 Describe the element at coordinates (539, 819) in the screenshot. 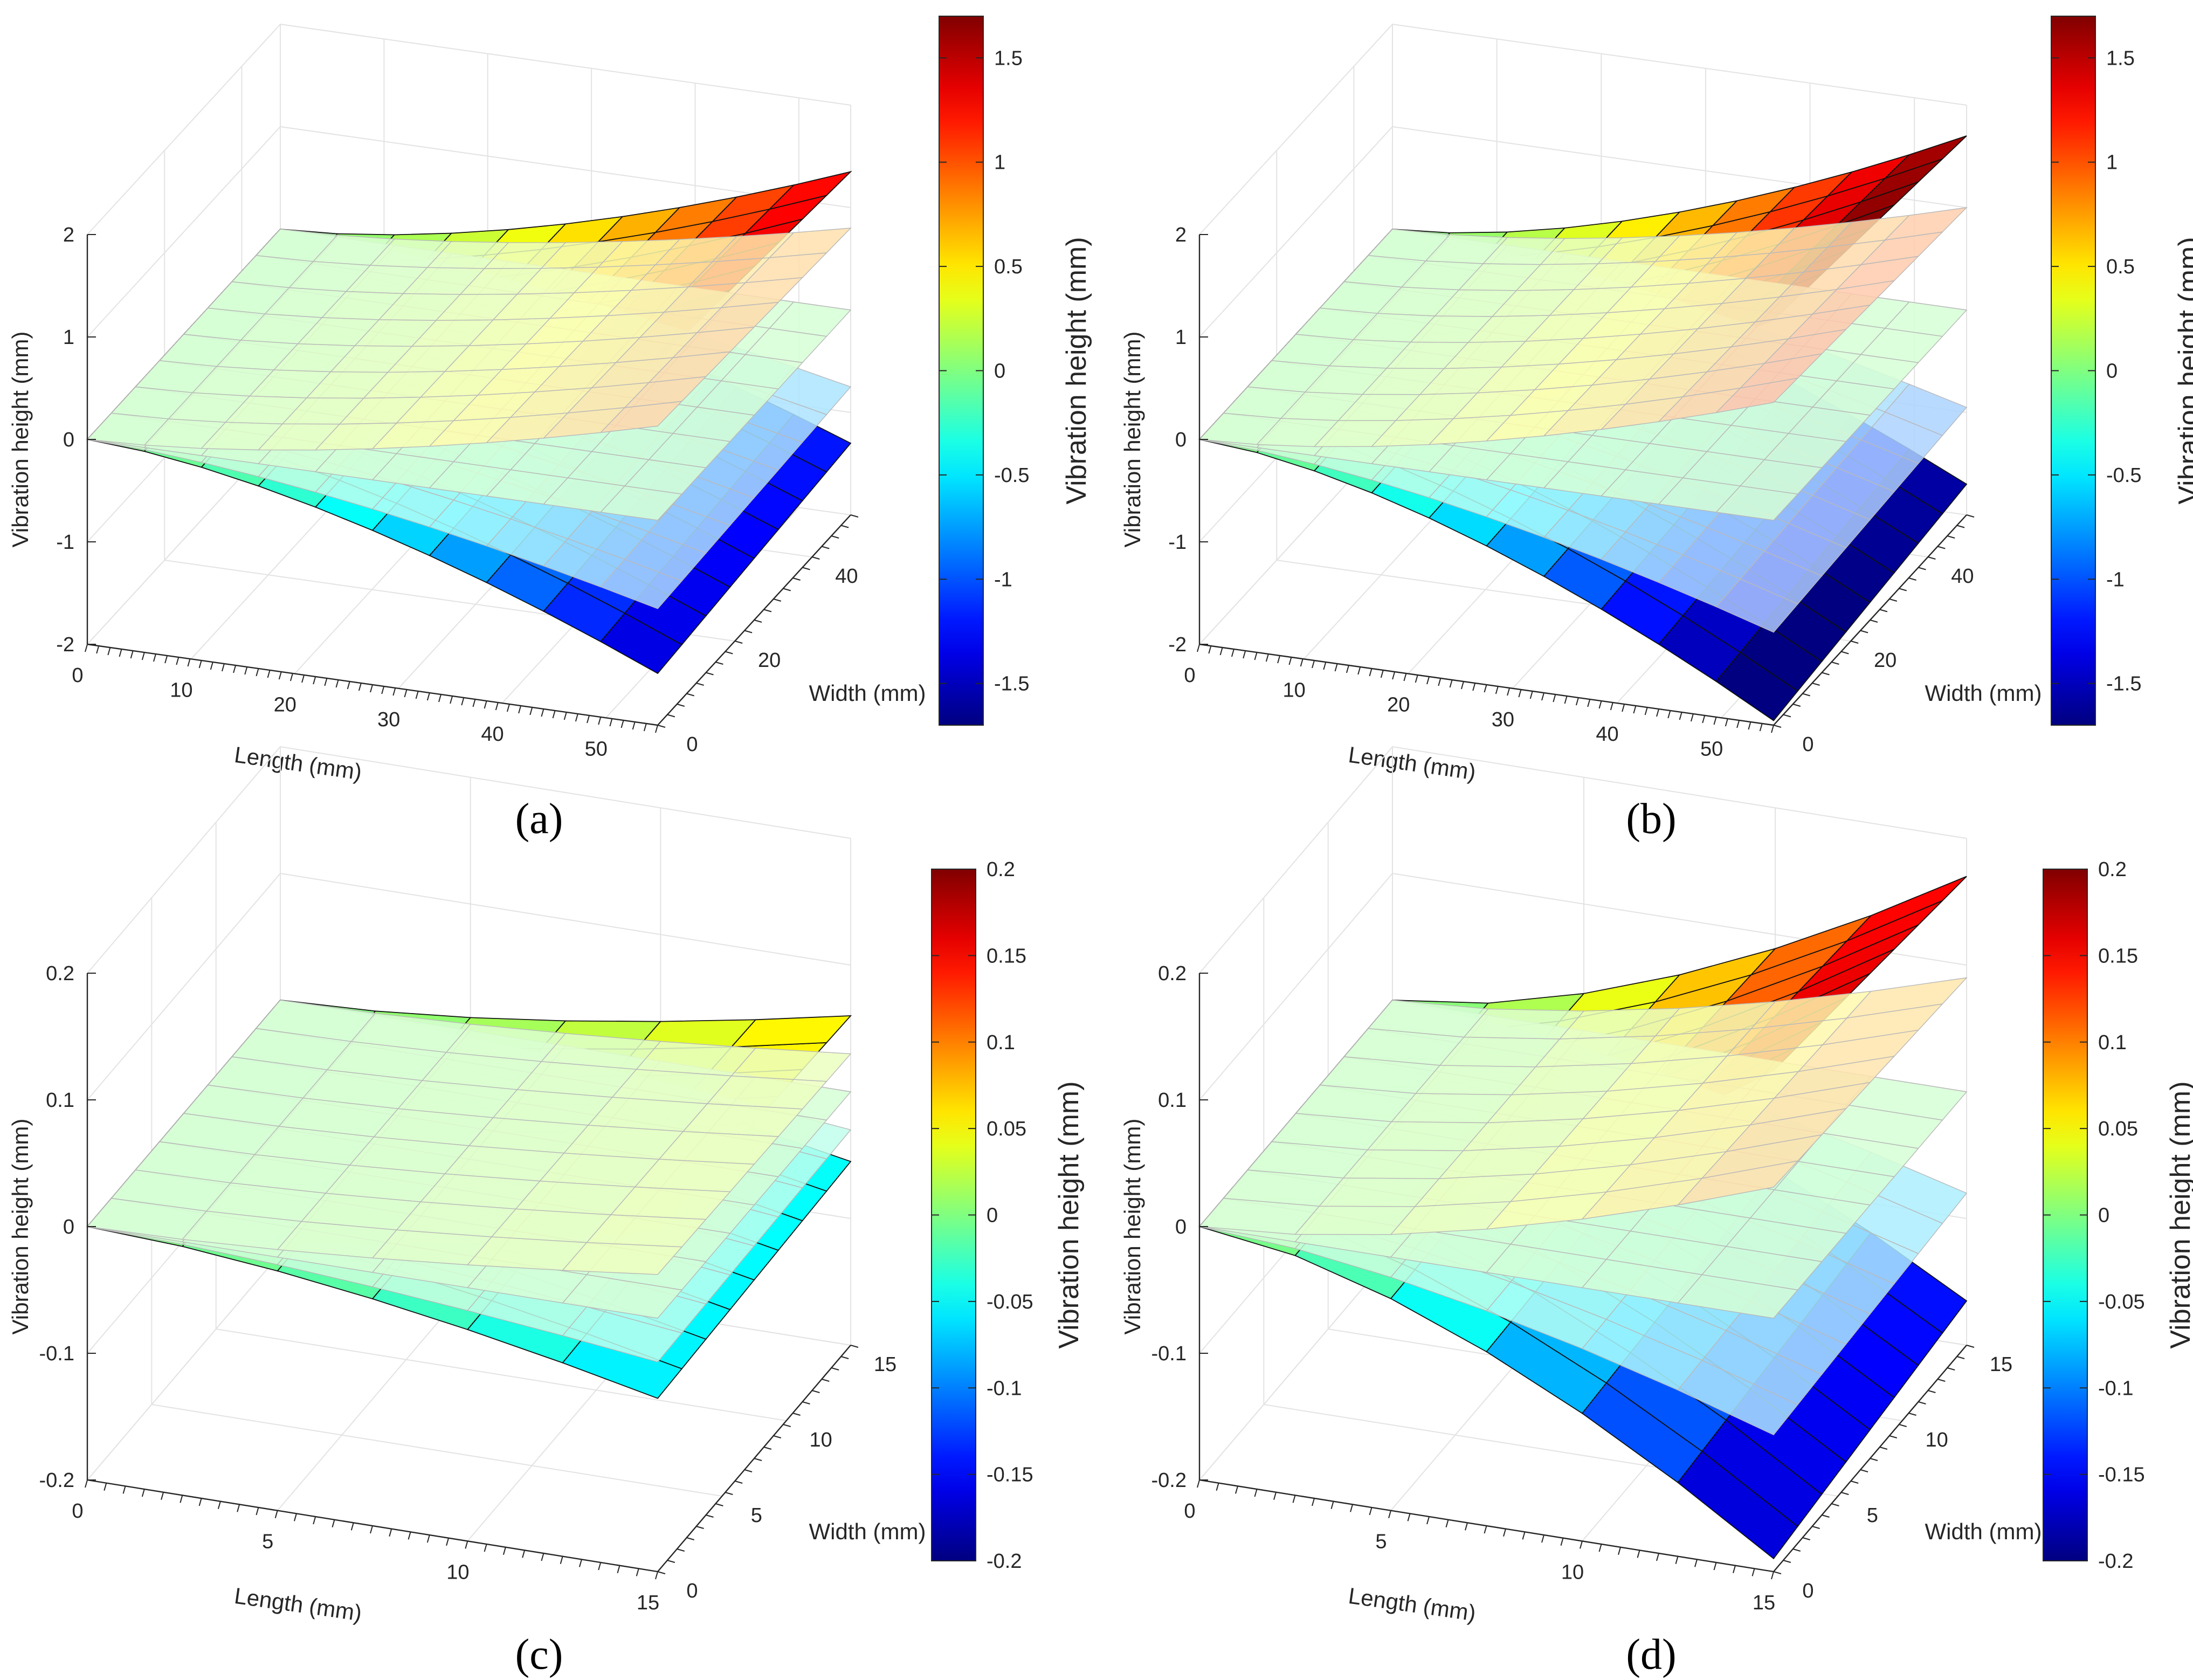

I see `panel-label-a: (a)` at that location.